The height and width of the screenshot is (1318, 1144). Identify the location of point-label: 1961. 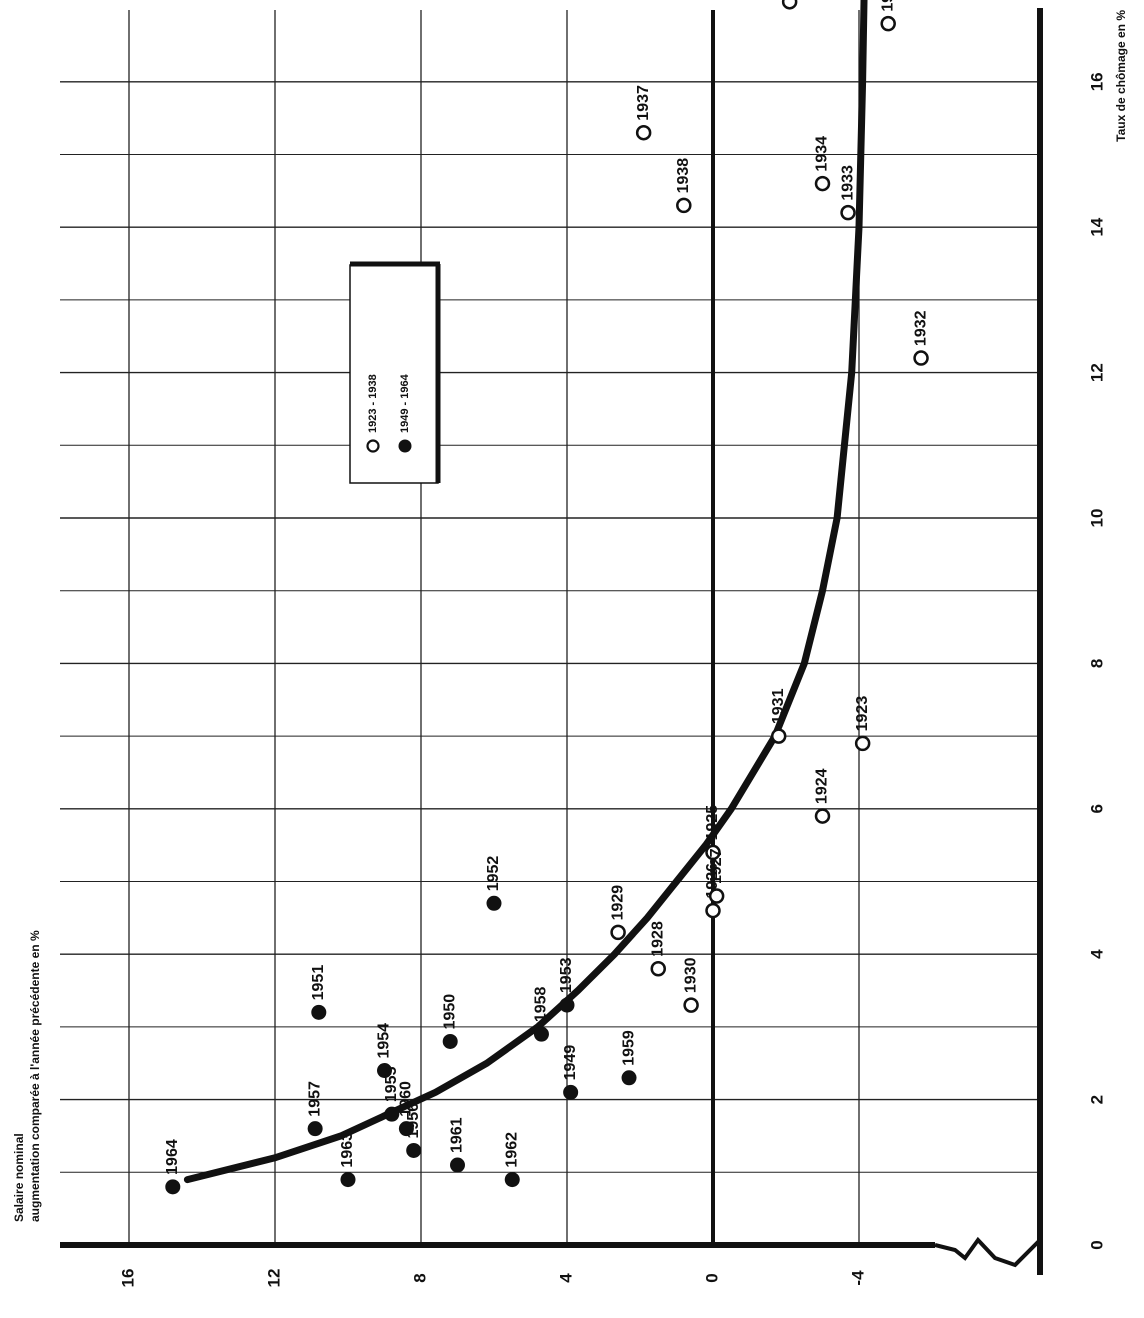
(457, 1135).